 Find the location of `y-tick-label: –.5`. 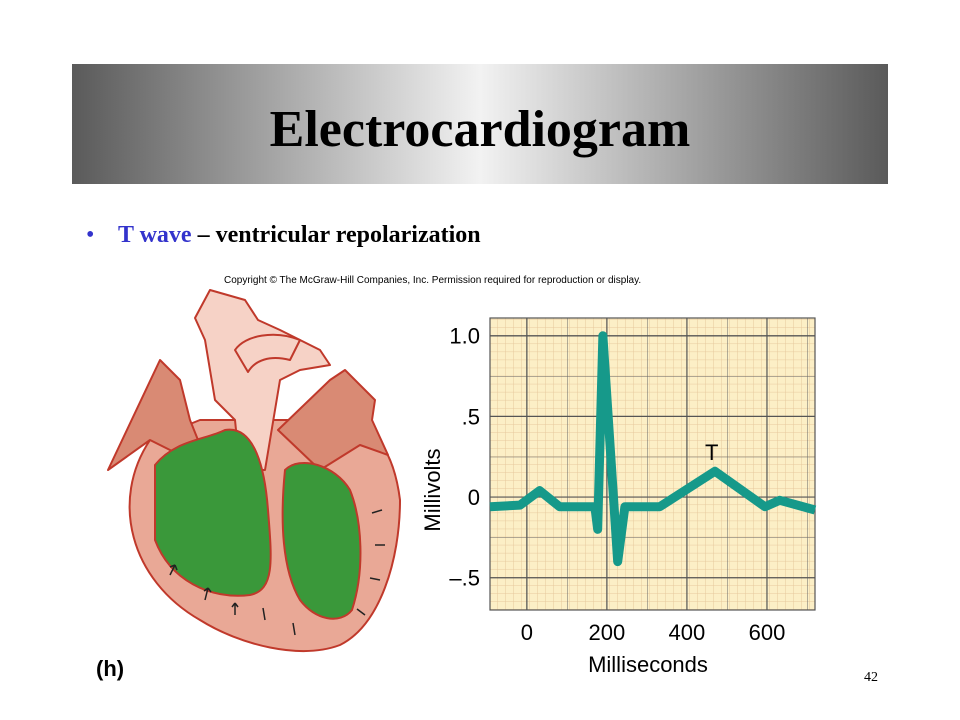

y-tick-label: –.5 is located at coordinates (464, 578).